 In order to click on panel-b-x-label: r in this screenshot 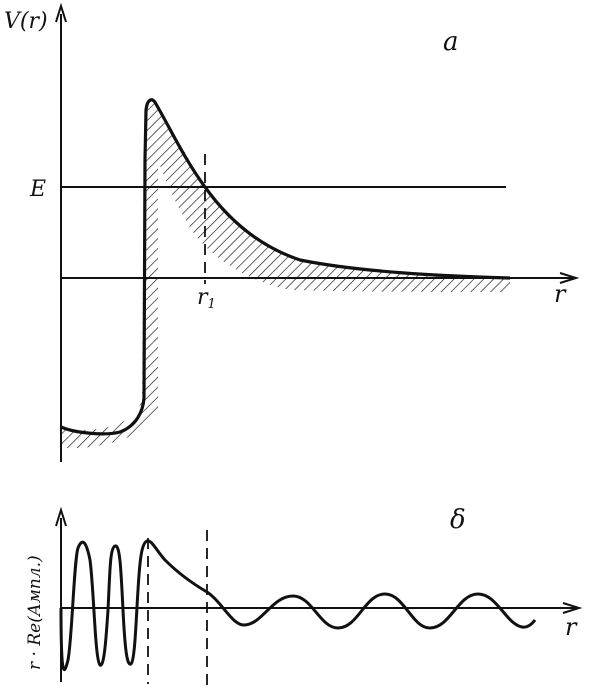, I will do `click(571, 627)`.